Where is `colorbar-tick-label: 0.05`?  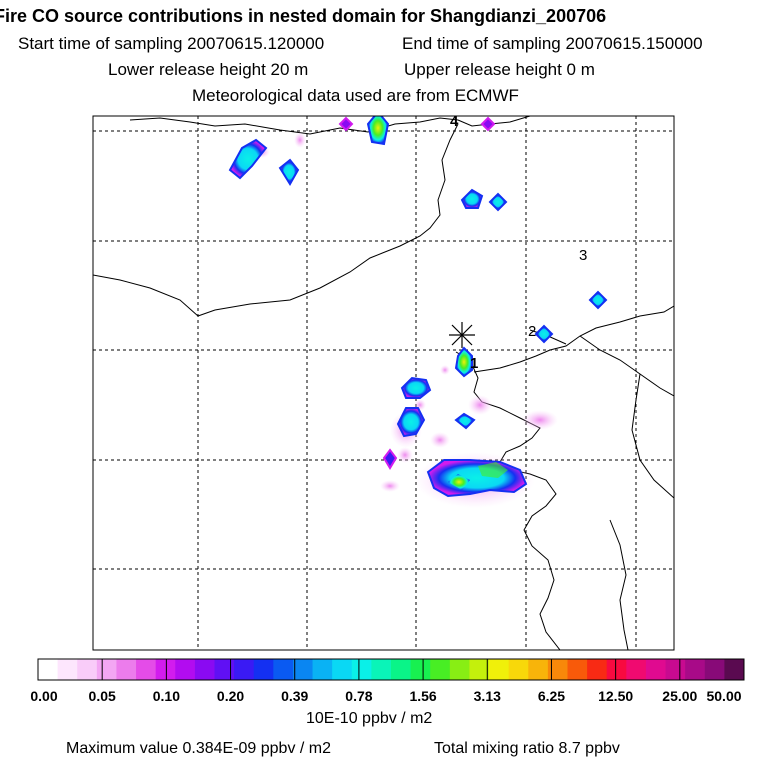 colorbar-tick-label: 0.05 is located at coordinates (102, 696).